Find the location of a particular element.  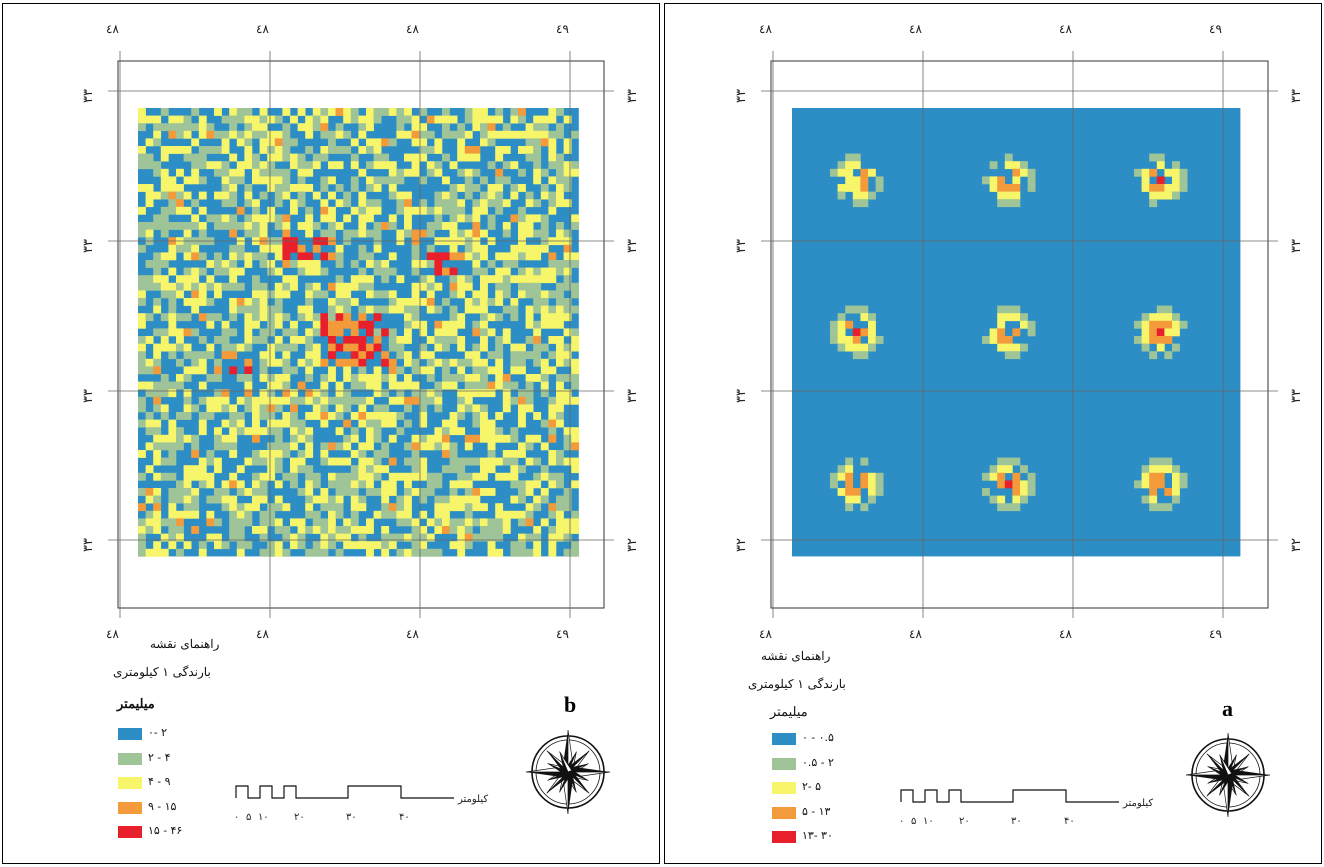

compass-point is located at coordinates (1226, 765).